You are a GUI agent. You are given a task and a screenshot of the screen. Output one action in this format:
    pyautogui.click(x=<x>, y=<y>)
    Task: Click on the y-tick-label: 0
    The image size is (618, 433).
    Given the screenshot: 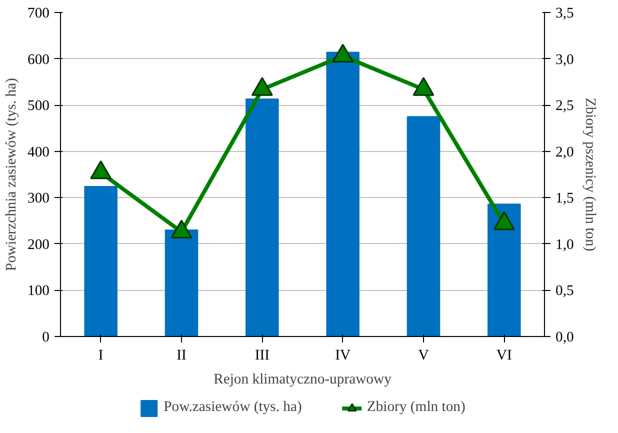 What is the action you would take?
    pyautogui.click(x=46, y=338)
    